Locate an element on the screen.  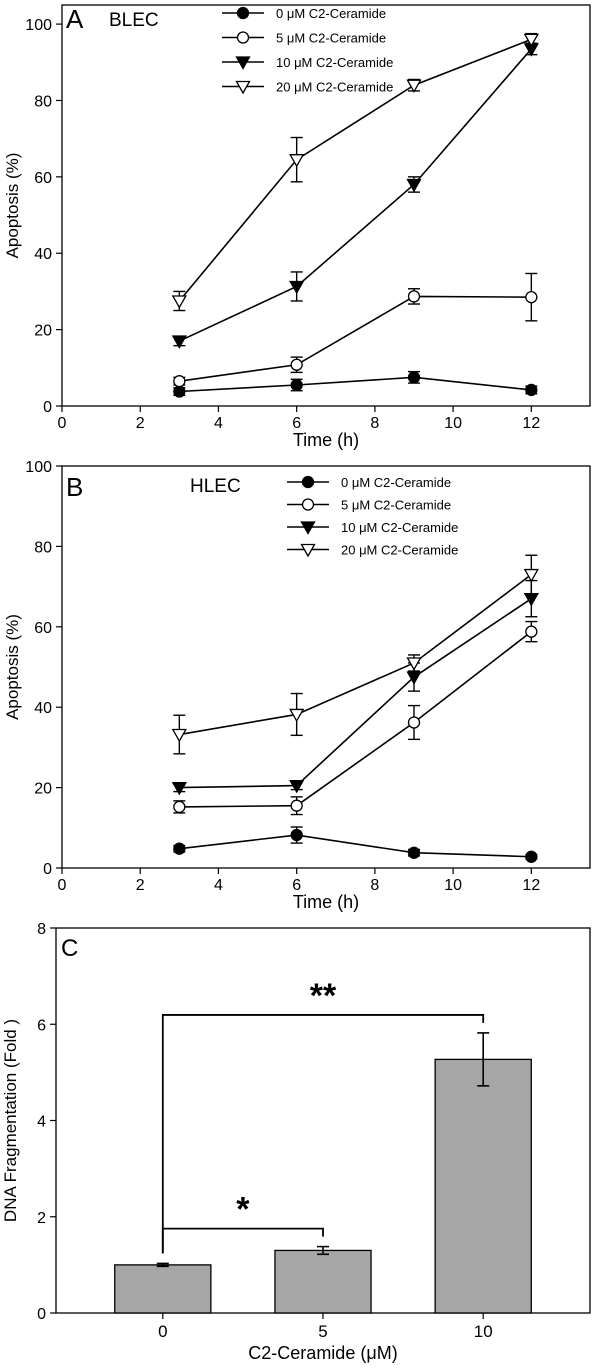
panel-a-legend-label: 0 μM C2-Ceramide is located at coordinates (331, 13).